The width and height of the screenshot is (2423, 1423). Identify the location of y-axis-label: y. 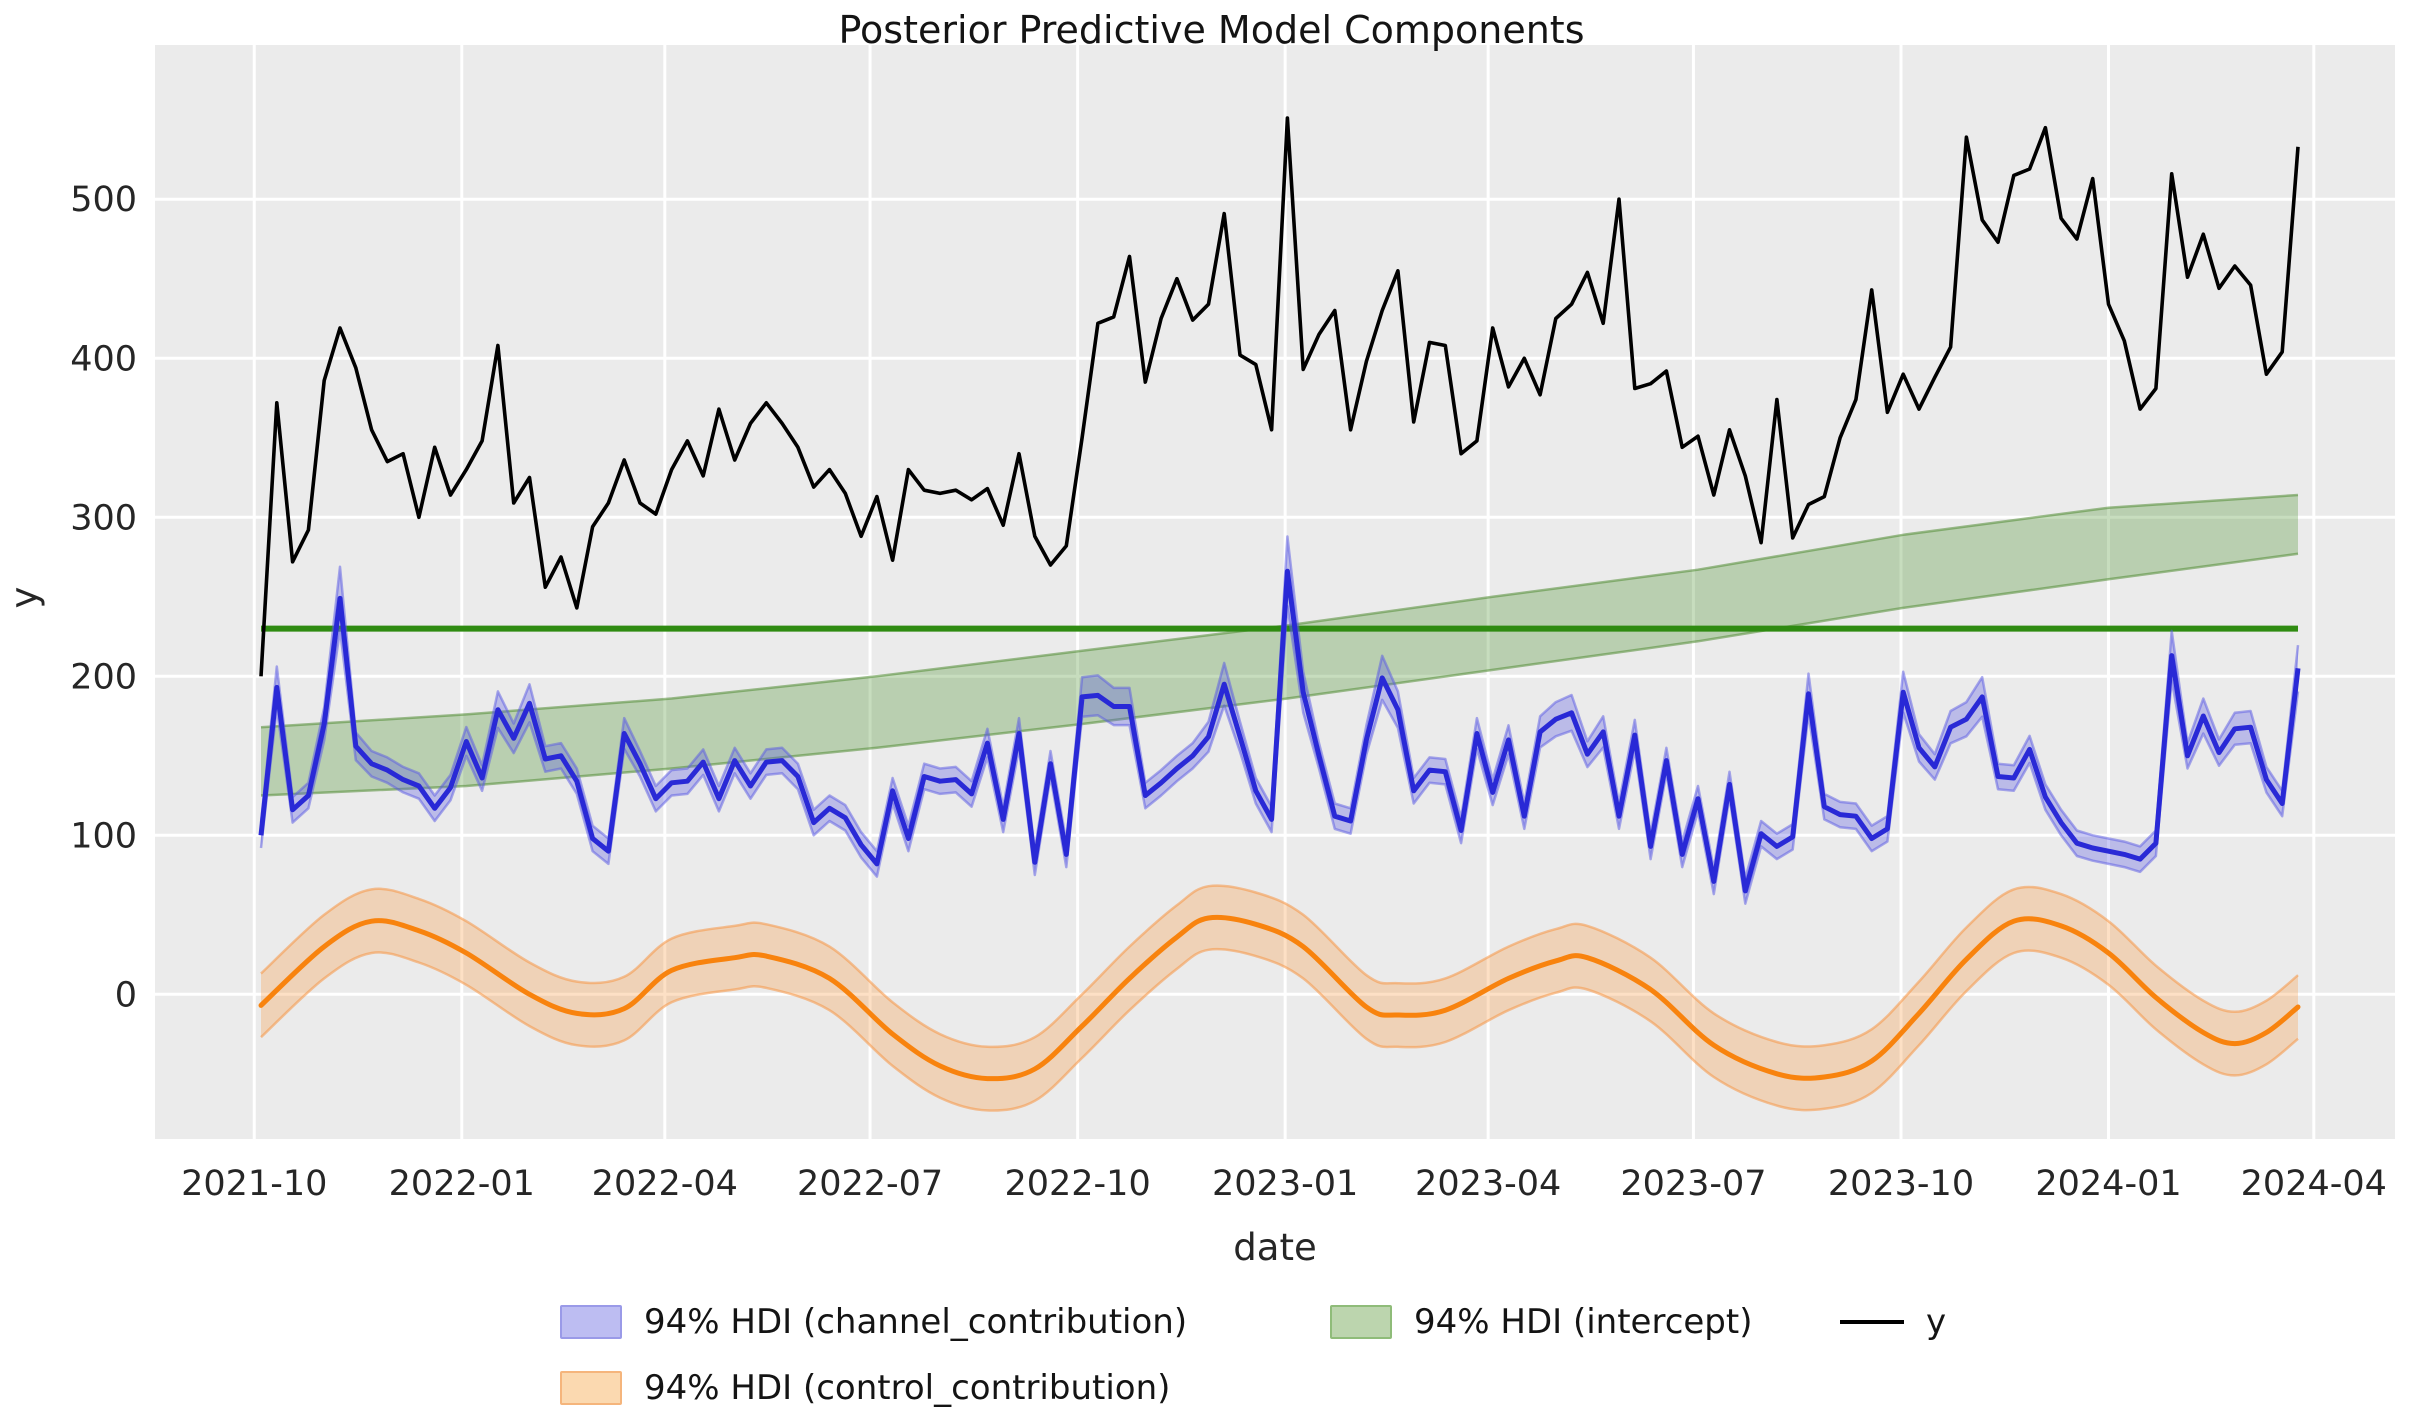
(24, 597).